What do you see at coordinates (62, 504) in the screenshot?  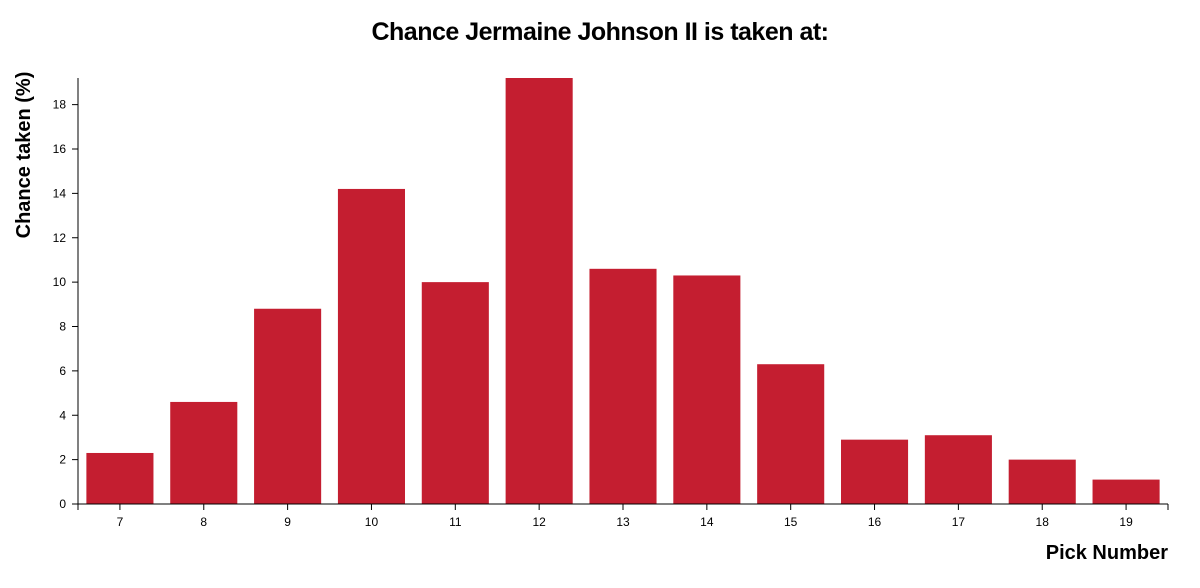 I see `y-tick-label-0: 0` at bounding box center [62, 504].